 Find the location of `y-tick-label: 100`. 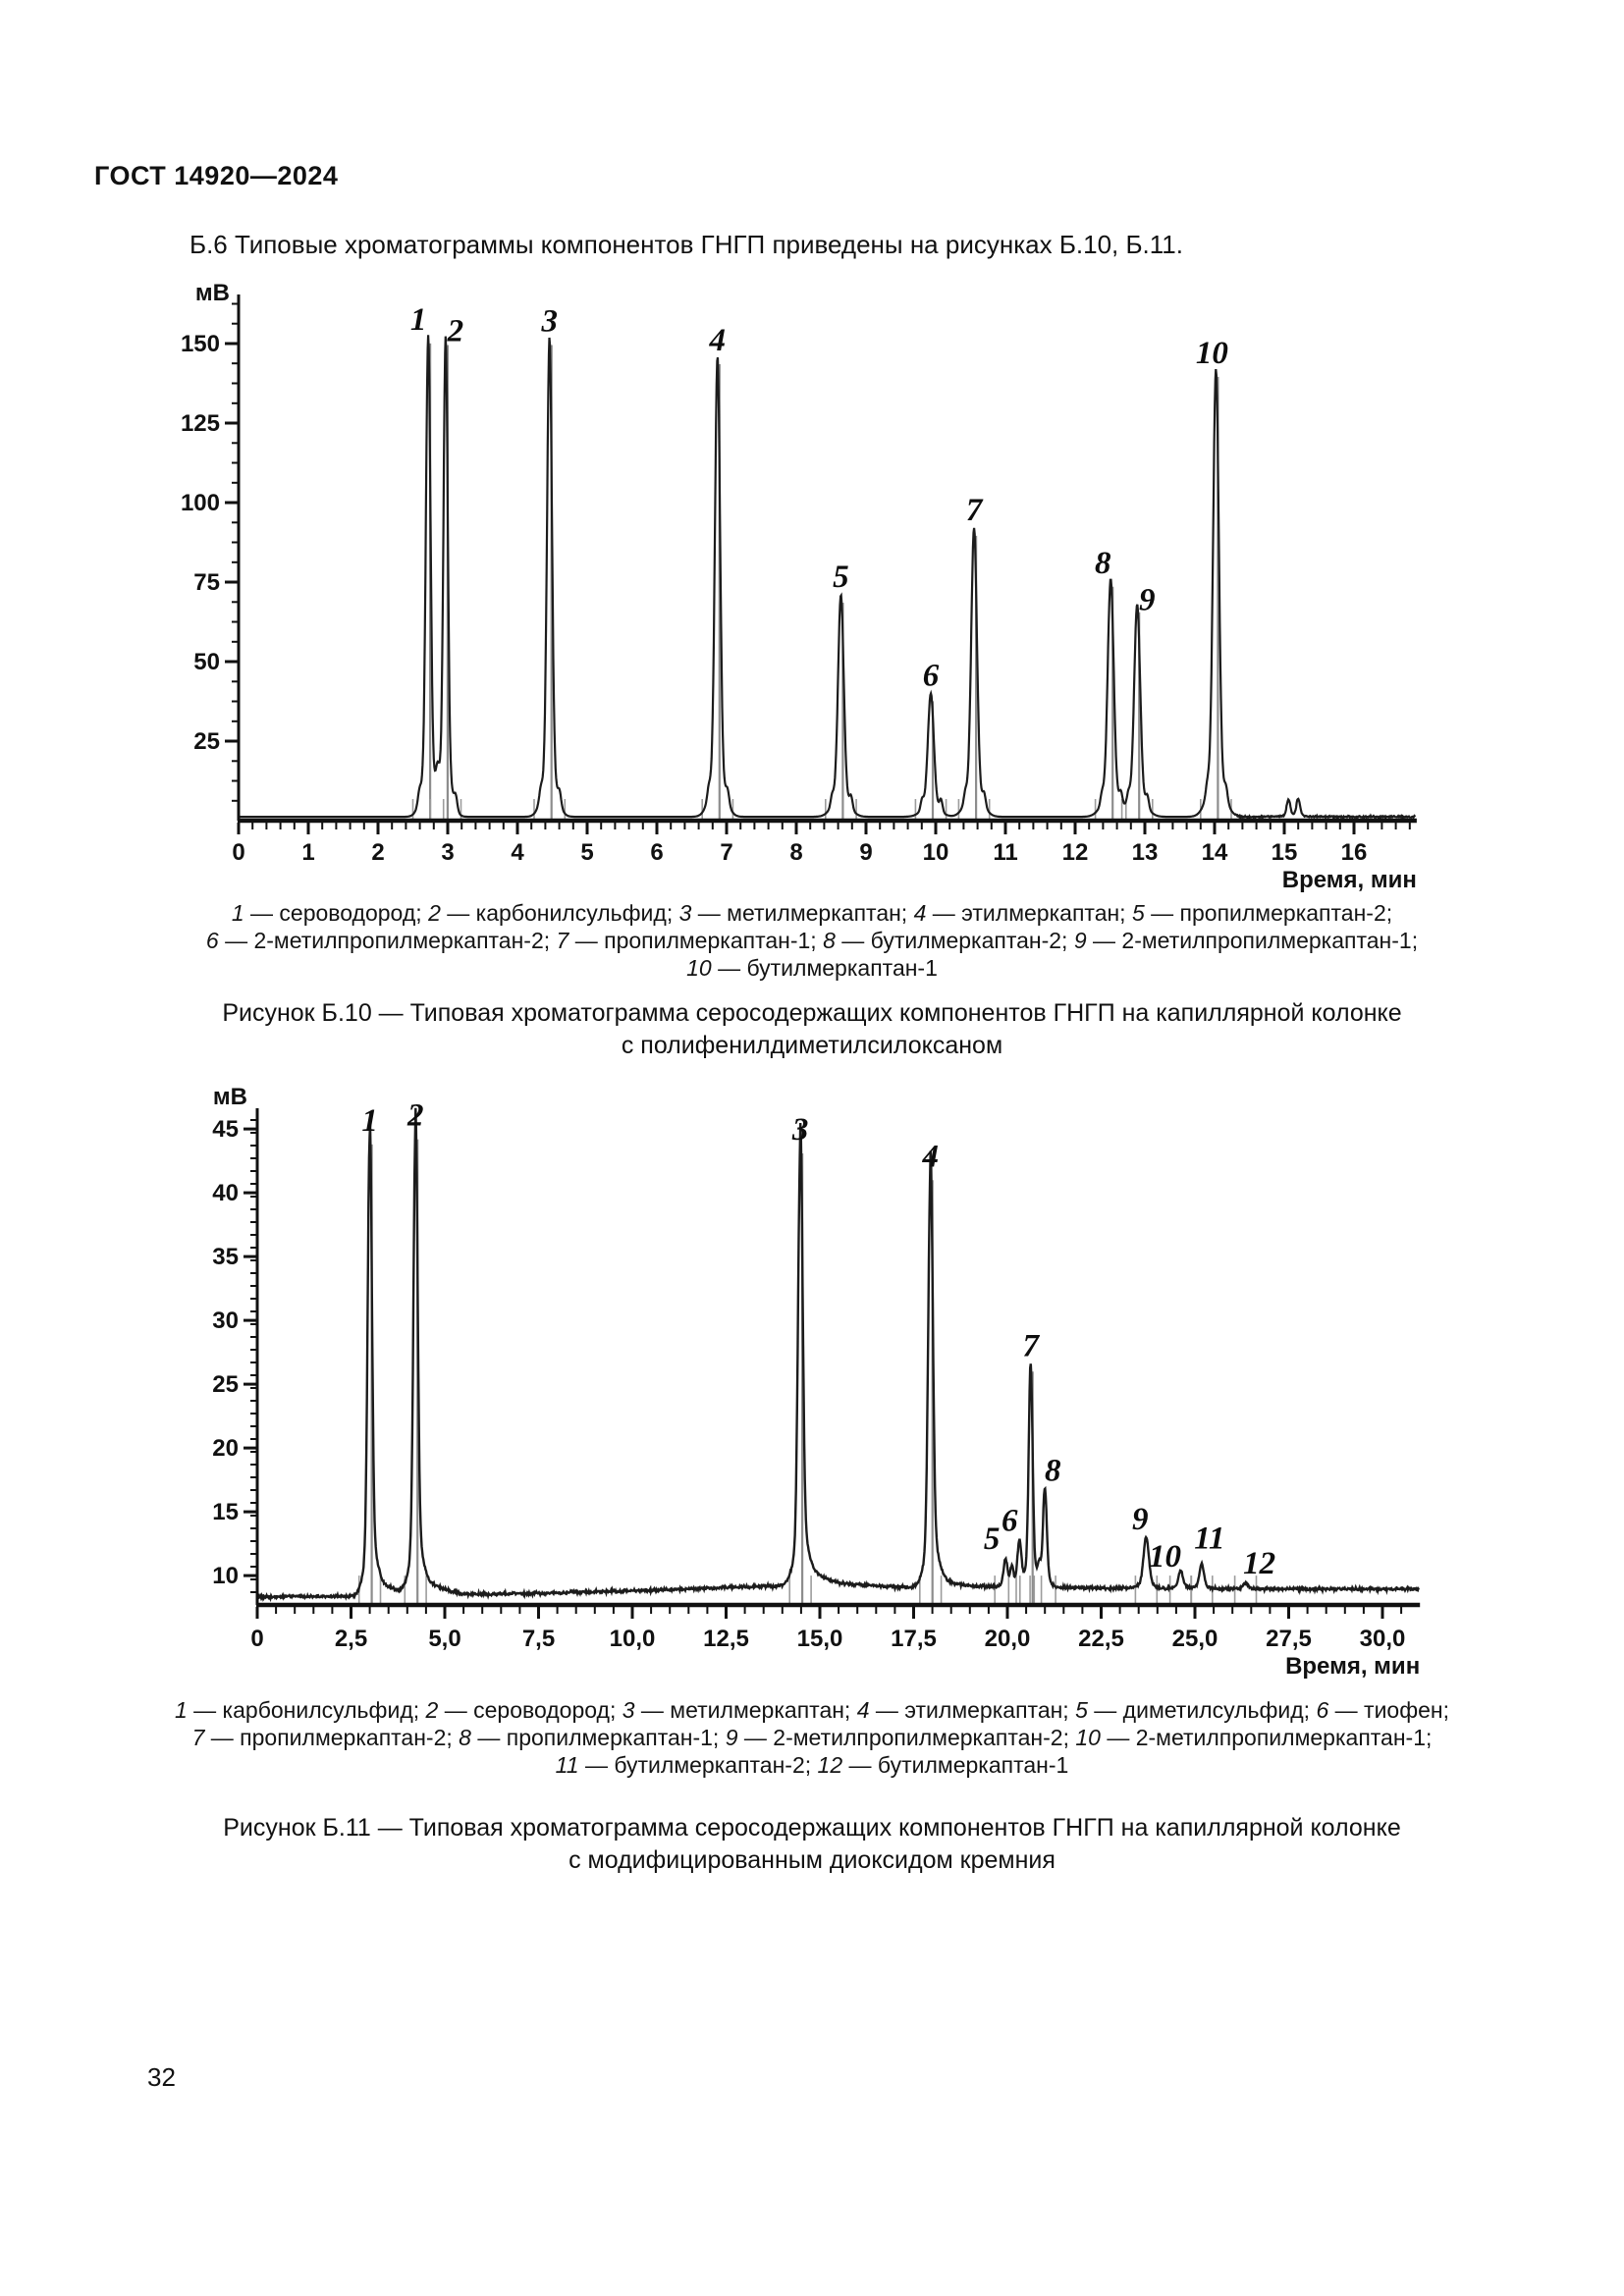

y-tick-label: 100 is located at coordinates (200, 503).